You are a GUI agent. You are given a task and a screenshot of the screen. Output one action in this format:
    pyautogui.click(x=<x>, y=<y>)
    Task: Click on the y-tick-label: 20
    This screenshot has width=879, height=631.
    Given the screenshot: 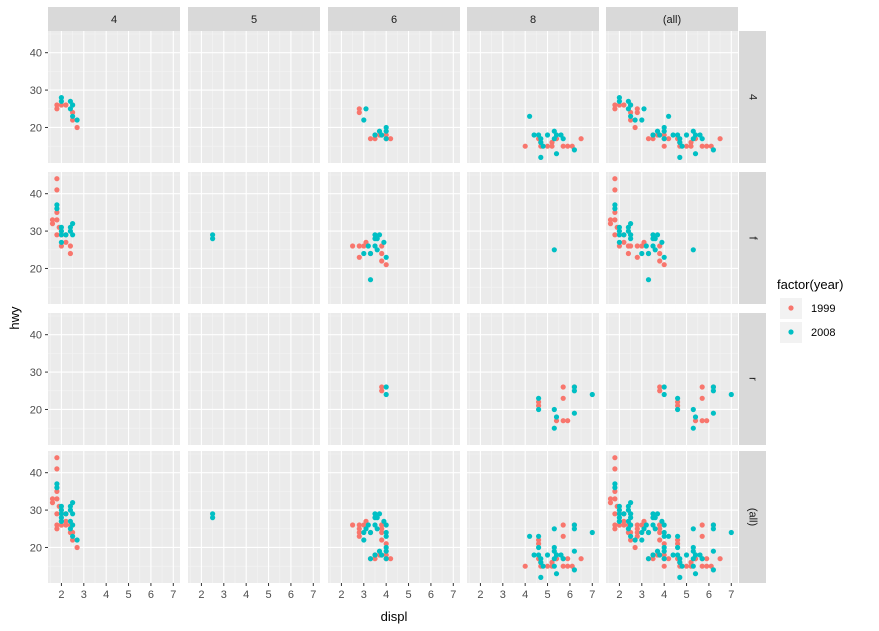 What is the action you would take?
    pyautogui.click(x=36, y=410)
    